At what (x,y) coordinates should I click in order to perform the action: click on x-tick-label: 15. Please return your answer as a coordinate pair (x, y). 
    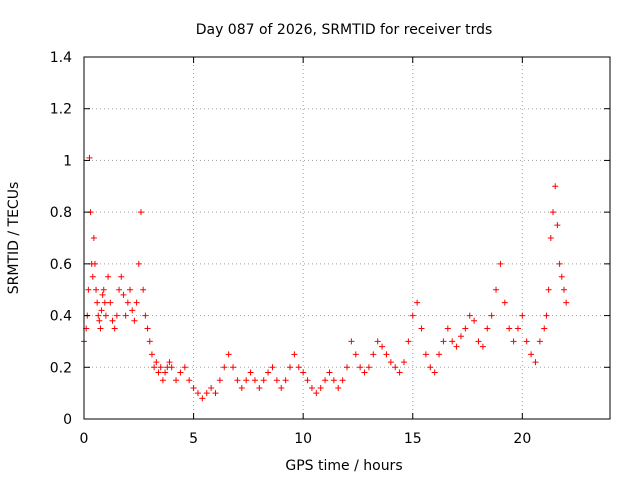
    Looking at the image, I should click on (413, 439).